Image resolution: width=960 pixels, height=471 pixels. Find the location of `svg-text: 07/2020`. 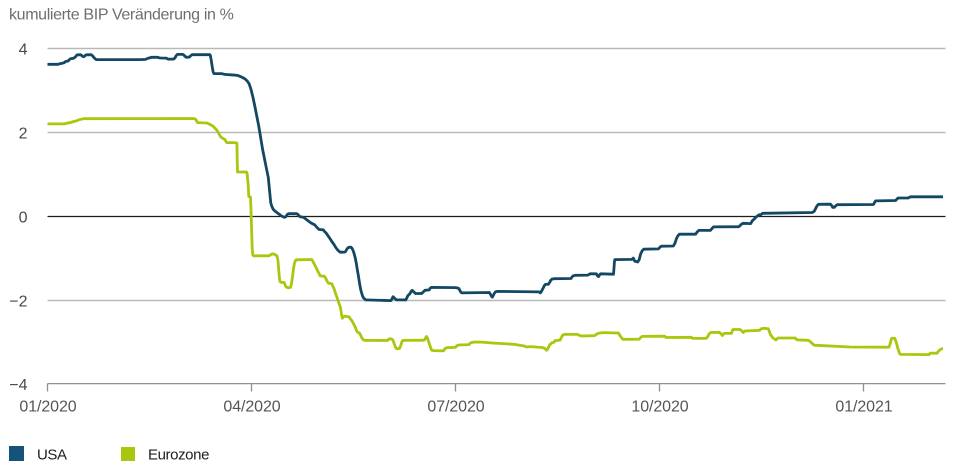

svg-text: 07/2020 is located at coordinates (455, 407).